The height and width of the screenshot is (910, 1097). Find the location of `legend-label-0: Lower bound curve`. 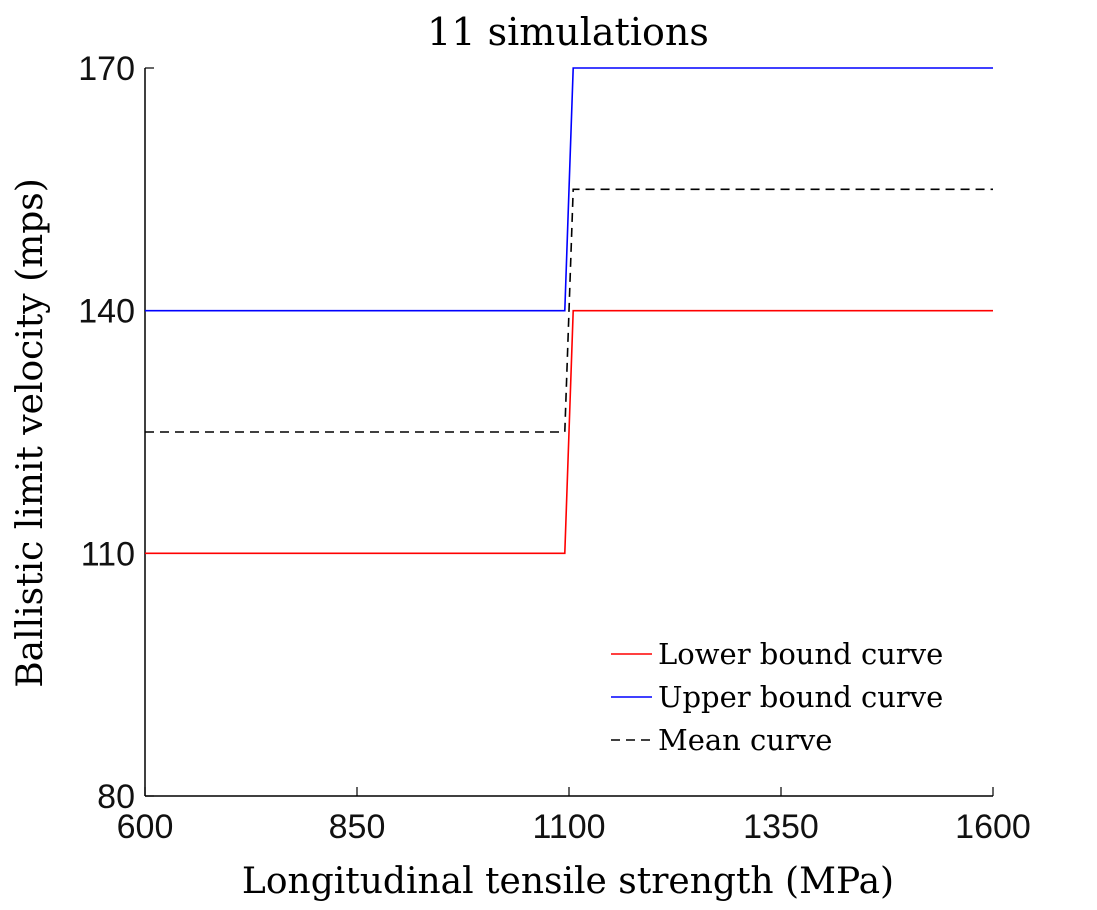

legend-label-0: Lower bound curve is located at coordinates (800, 654).